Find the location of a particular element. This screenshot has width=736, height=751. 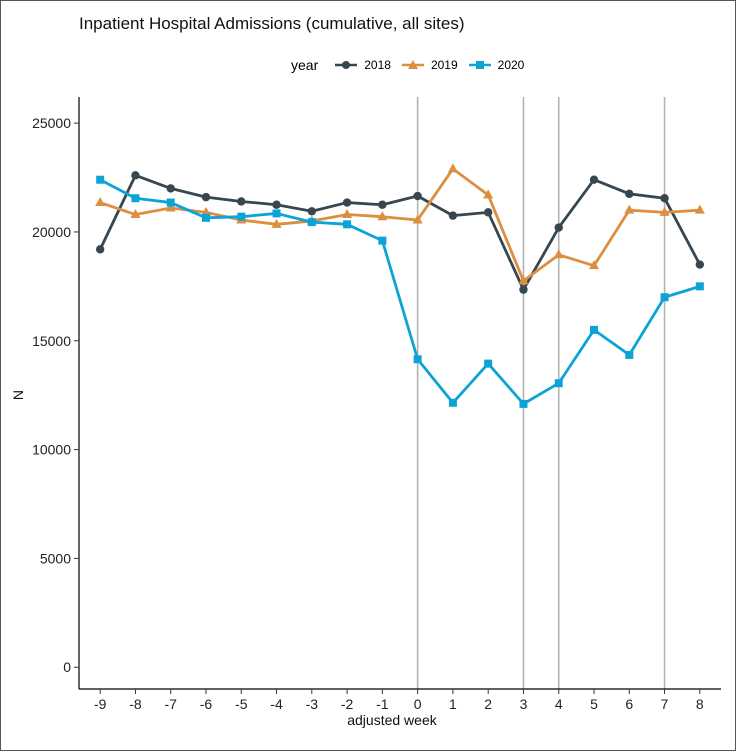

x-tick-label: 7 is located at coordinates (665, 704).